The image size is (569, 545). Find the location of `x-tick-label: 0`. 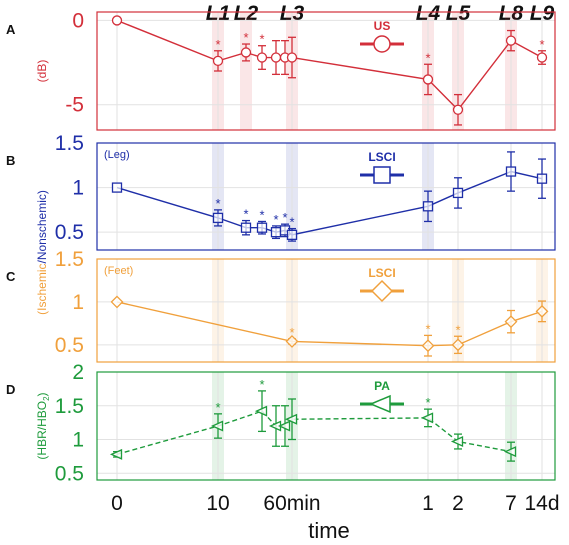

x-tick-label: 0 is located at coordinates (117, 503).